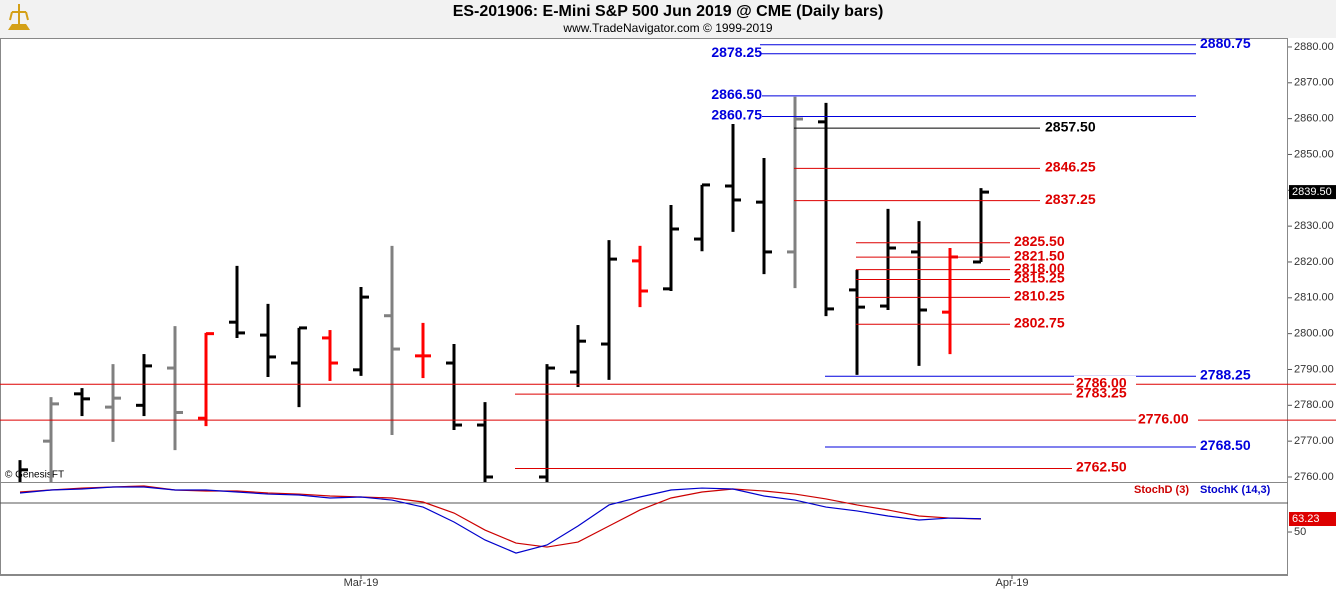 This screenshot has height=591, width=1336. What do you see at coordinates (736, 94) in the screenshot?
I see `level-label: 2866.50` at bounding box center [736, 94].